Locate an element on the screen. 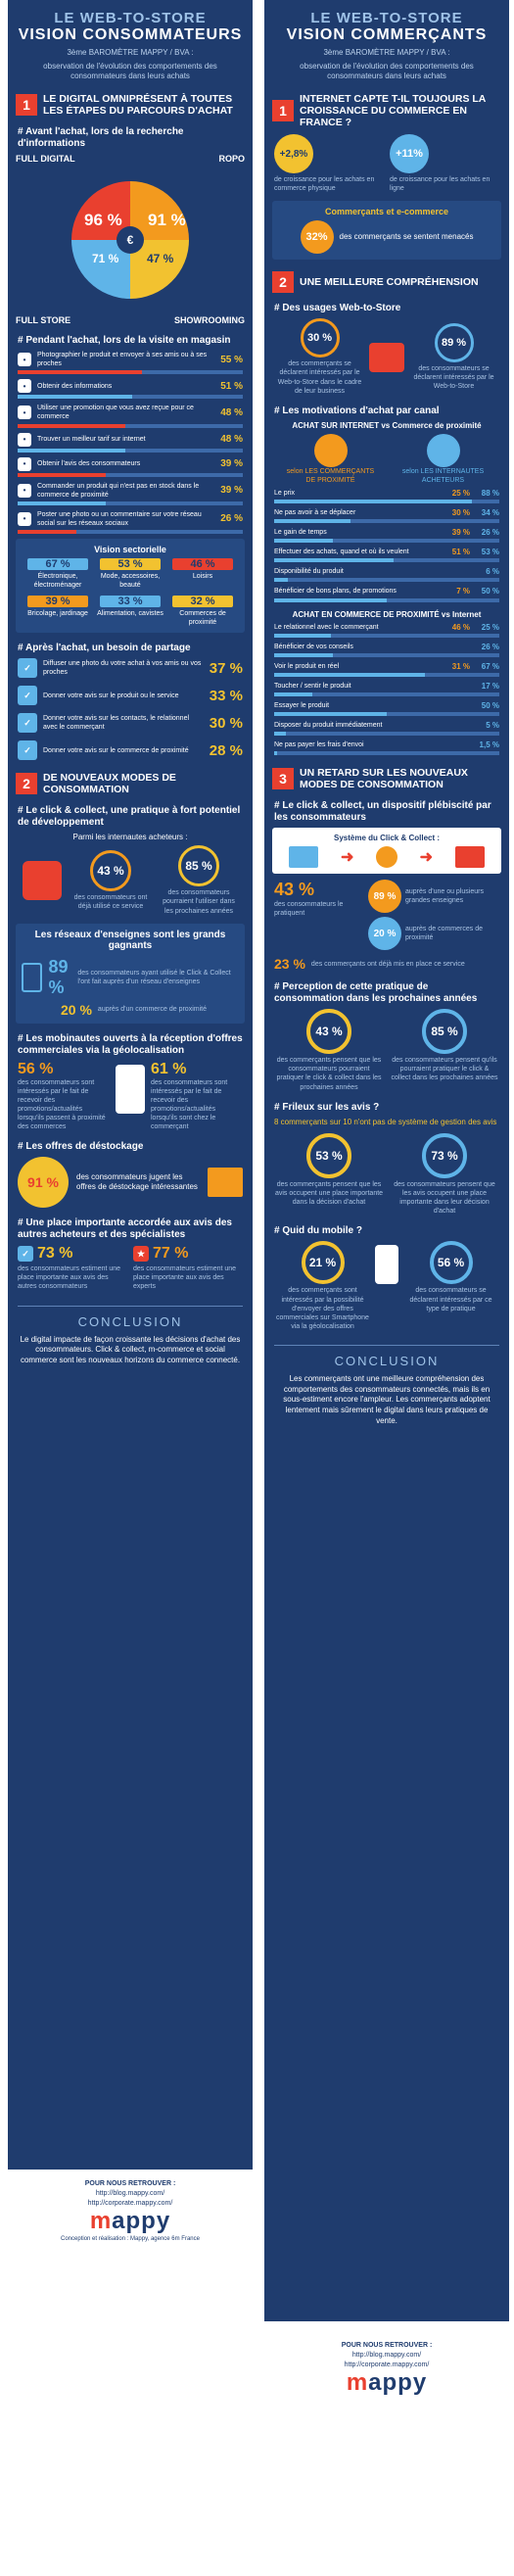 The width and height of the screenshot is (514, 2576). right-kicker: LE WEB-TO-STORE is located at coordinates (386, 18).